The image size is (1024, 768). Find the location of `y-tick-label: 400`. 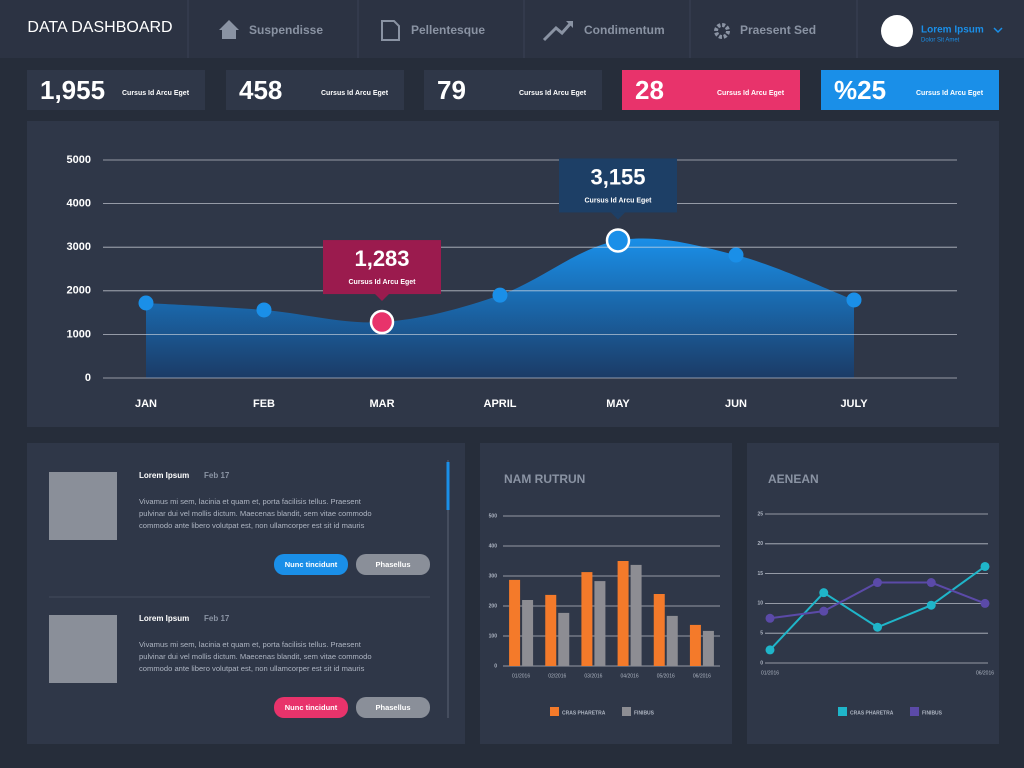

y-tick-label: 400 is located at coordinates (493, 546).